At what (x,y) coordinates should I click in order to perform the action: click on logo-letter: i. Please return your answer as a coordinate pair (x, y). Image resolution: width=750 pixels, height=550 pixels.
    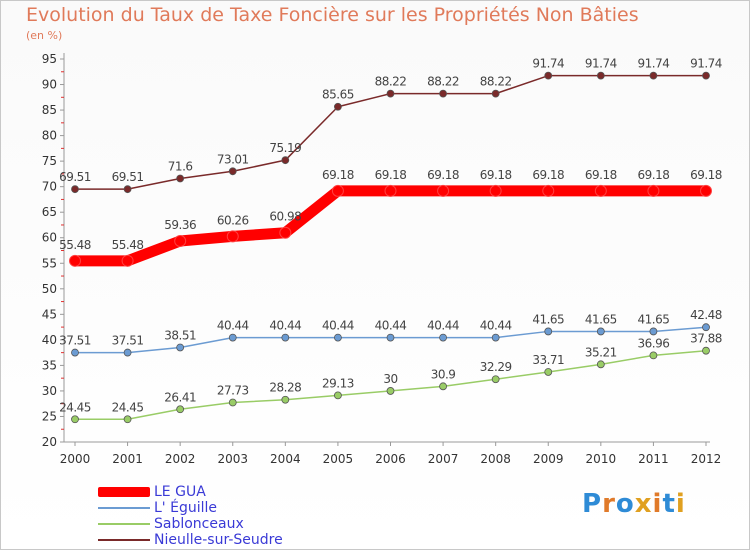
    Looking at the image, I should click on (680, 504).